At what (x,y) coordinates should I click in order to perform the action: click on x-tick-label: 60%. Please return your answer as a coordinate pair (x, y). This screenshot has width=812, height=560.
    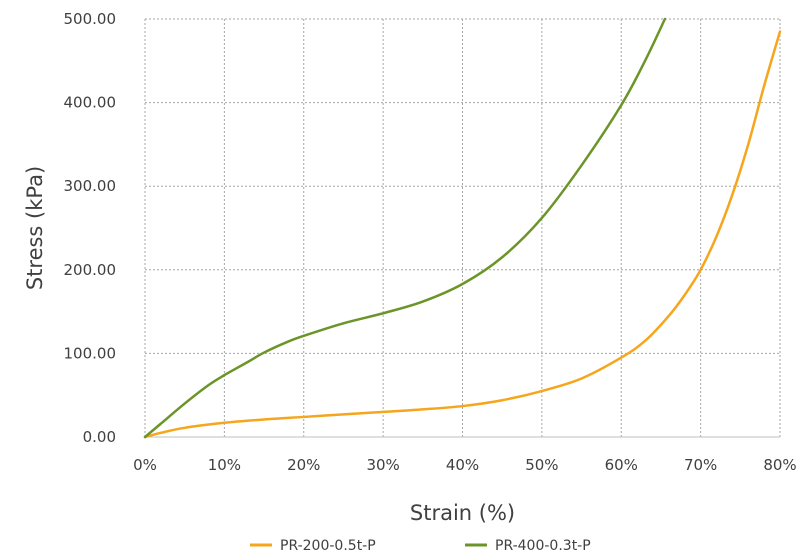
    Looking at the image, I should click on (621, 465).